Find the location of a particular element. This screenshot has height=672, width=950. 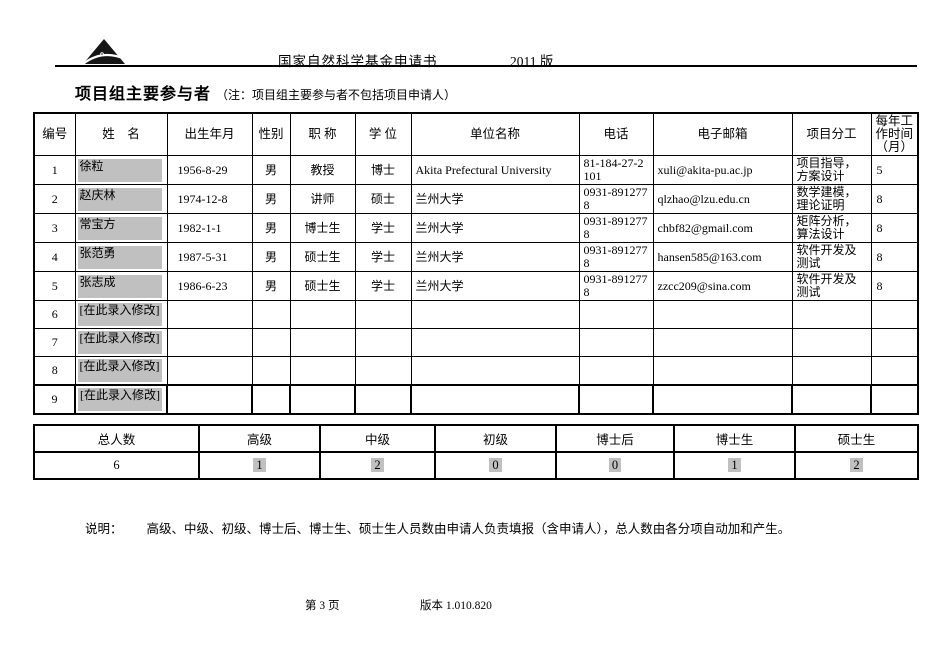

app-version: 版本 1.010.820 is located at coordinates (456, 606).